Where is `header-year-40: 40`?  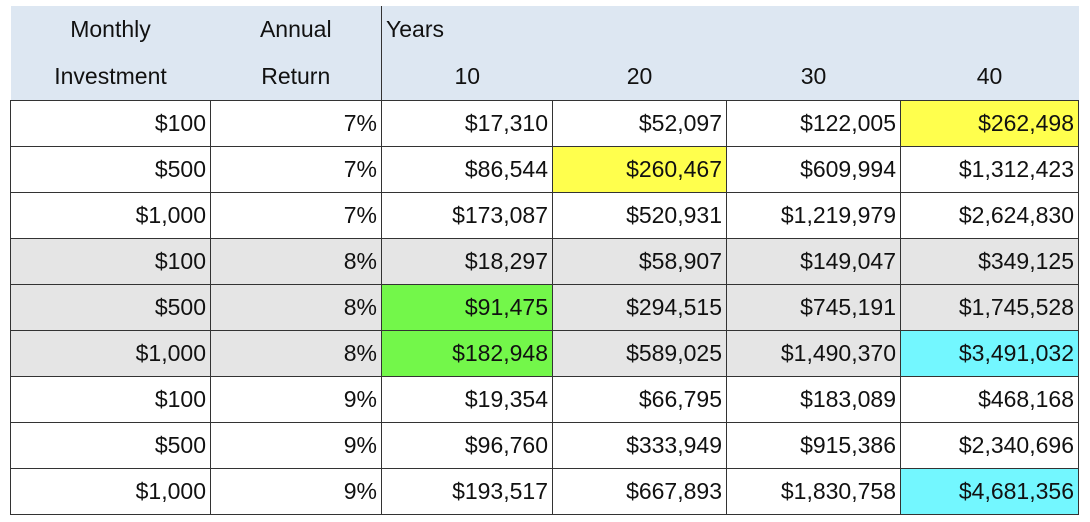
header-year-40: 40 is located at coordinates (989, 77).